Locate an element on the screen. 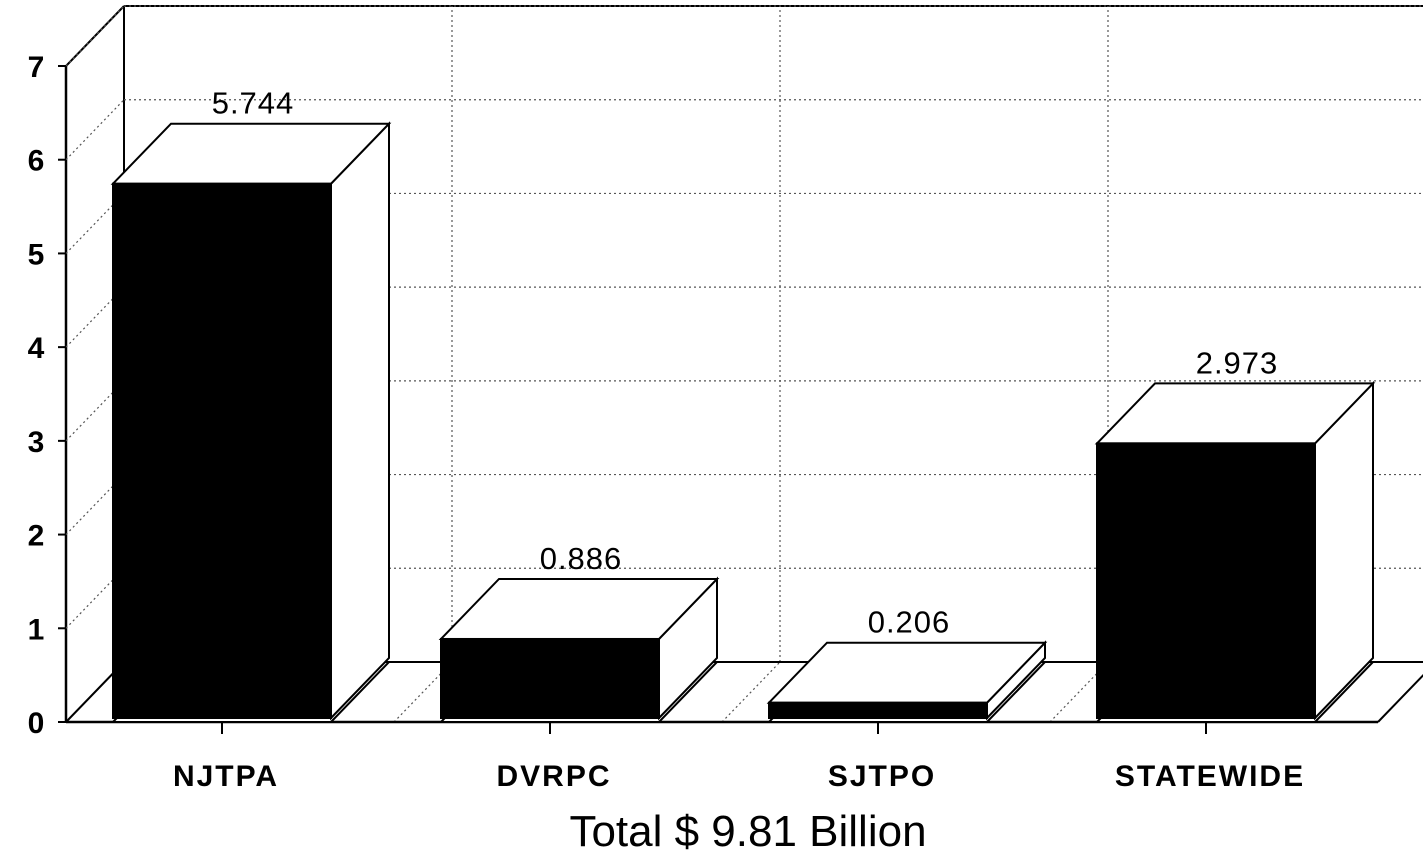 The width and height of the screenshot is (1423, 854). y-tick-label: 4 is located at coordinates (36, 348).